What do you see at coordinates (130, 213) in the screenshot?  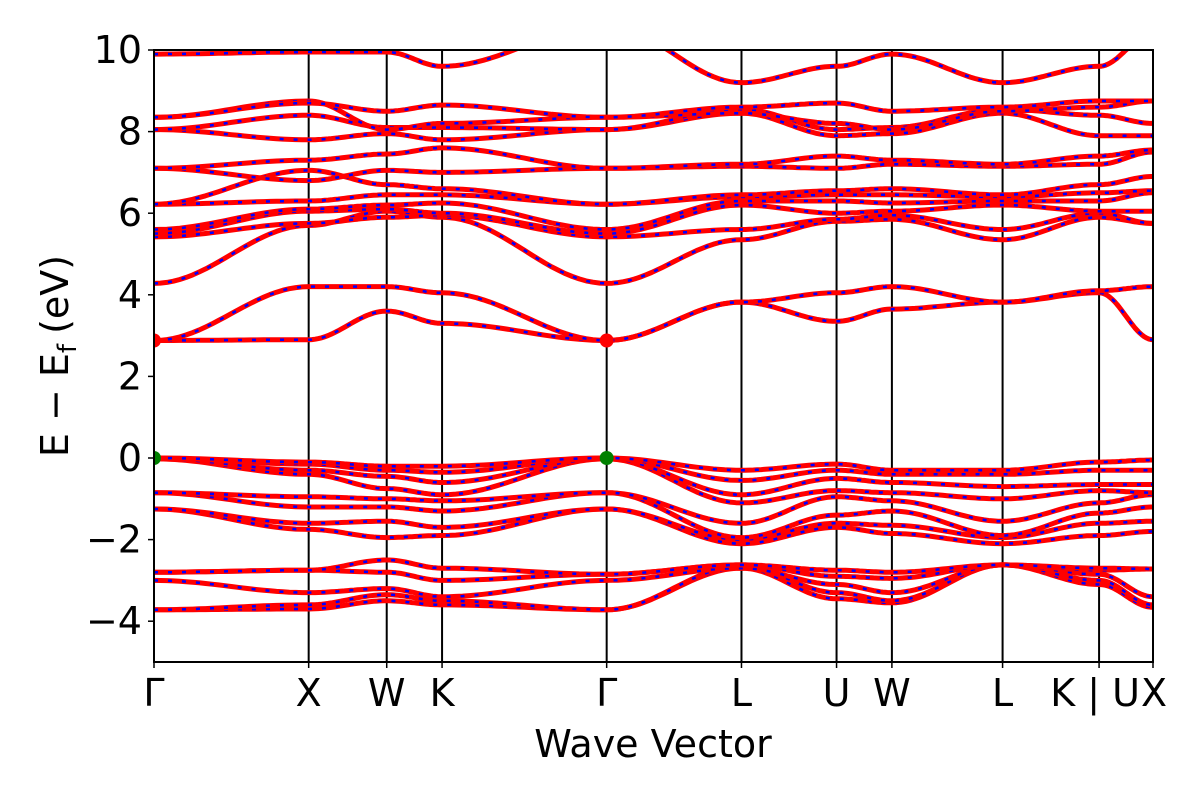 I see `y-tick-label: 6` at bounding box center [130, 213].